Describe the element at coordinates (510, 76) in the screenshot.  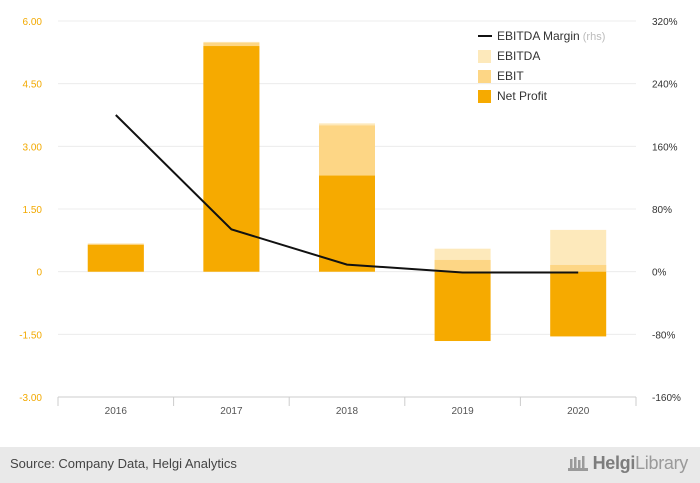
I see `legend-label-ebit: EBIT` at that location.